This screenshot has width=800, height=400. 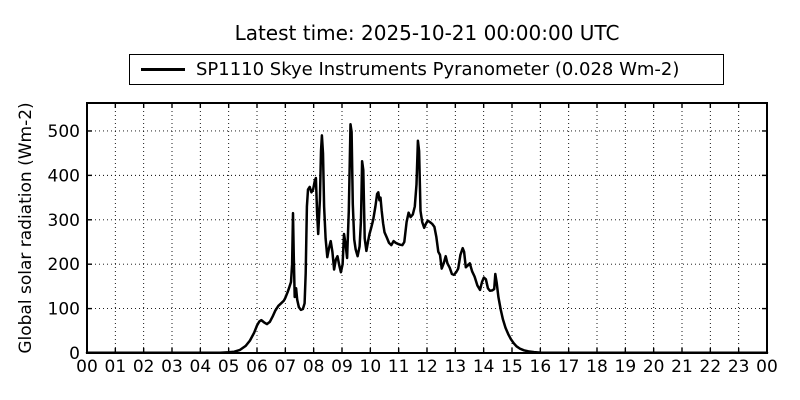 I want to click on x-tick-label: 22, so click(x=711, y=367).